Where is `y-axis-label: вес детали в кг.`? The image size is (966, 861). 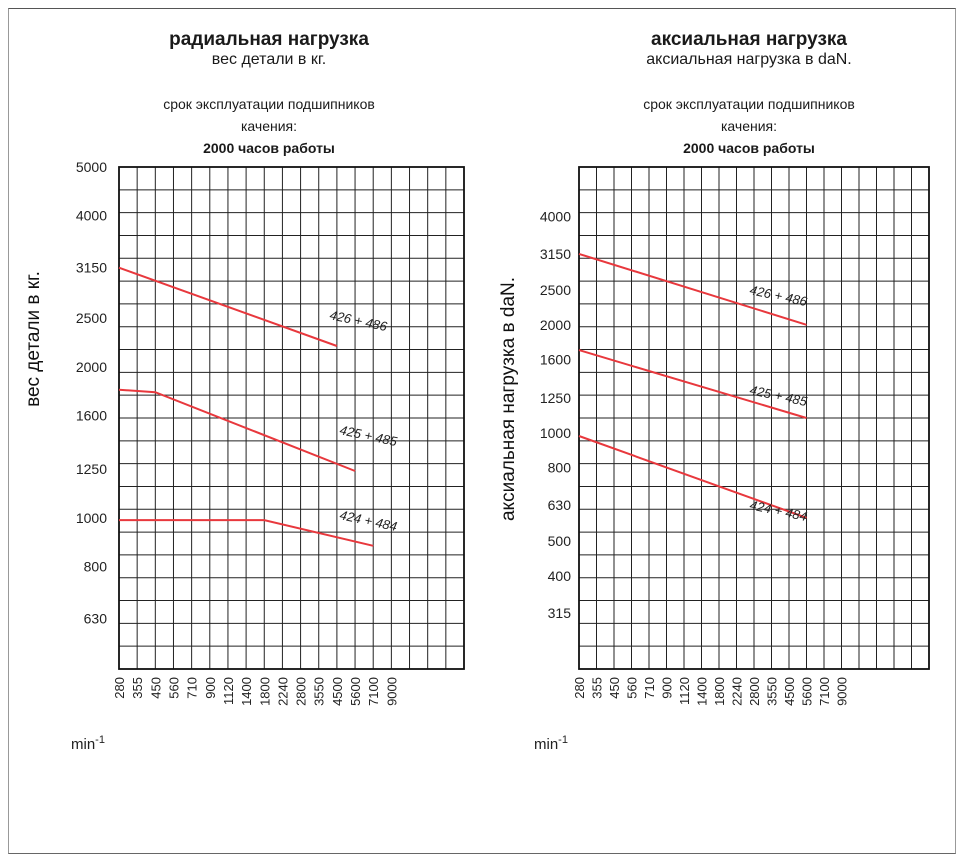 y-axis-label: вес детали в кг. is located at coordinates (33, 339).